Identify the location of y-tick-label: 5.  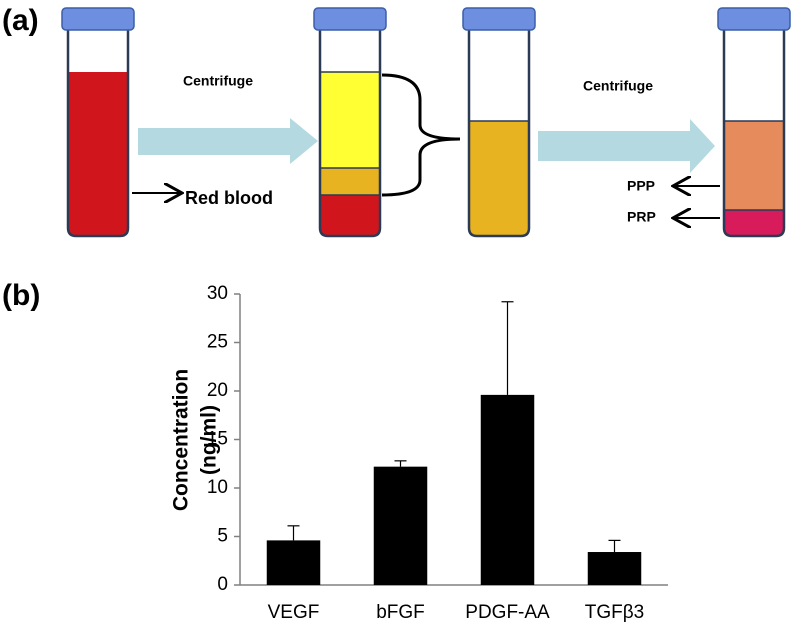
(222, 536).